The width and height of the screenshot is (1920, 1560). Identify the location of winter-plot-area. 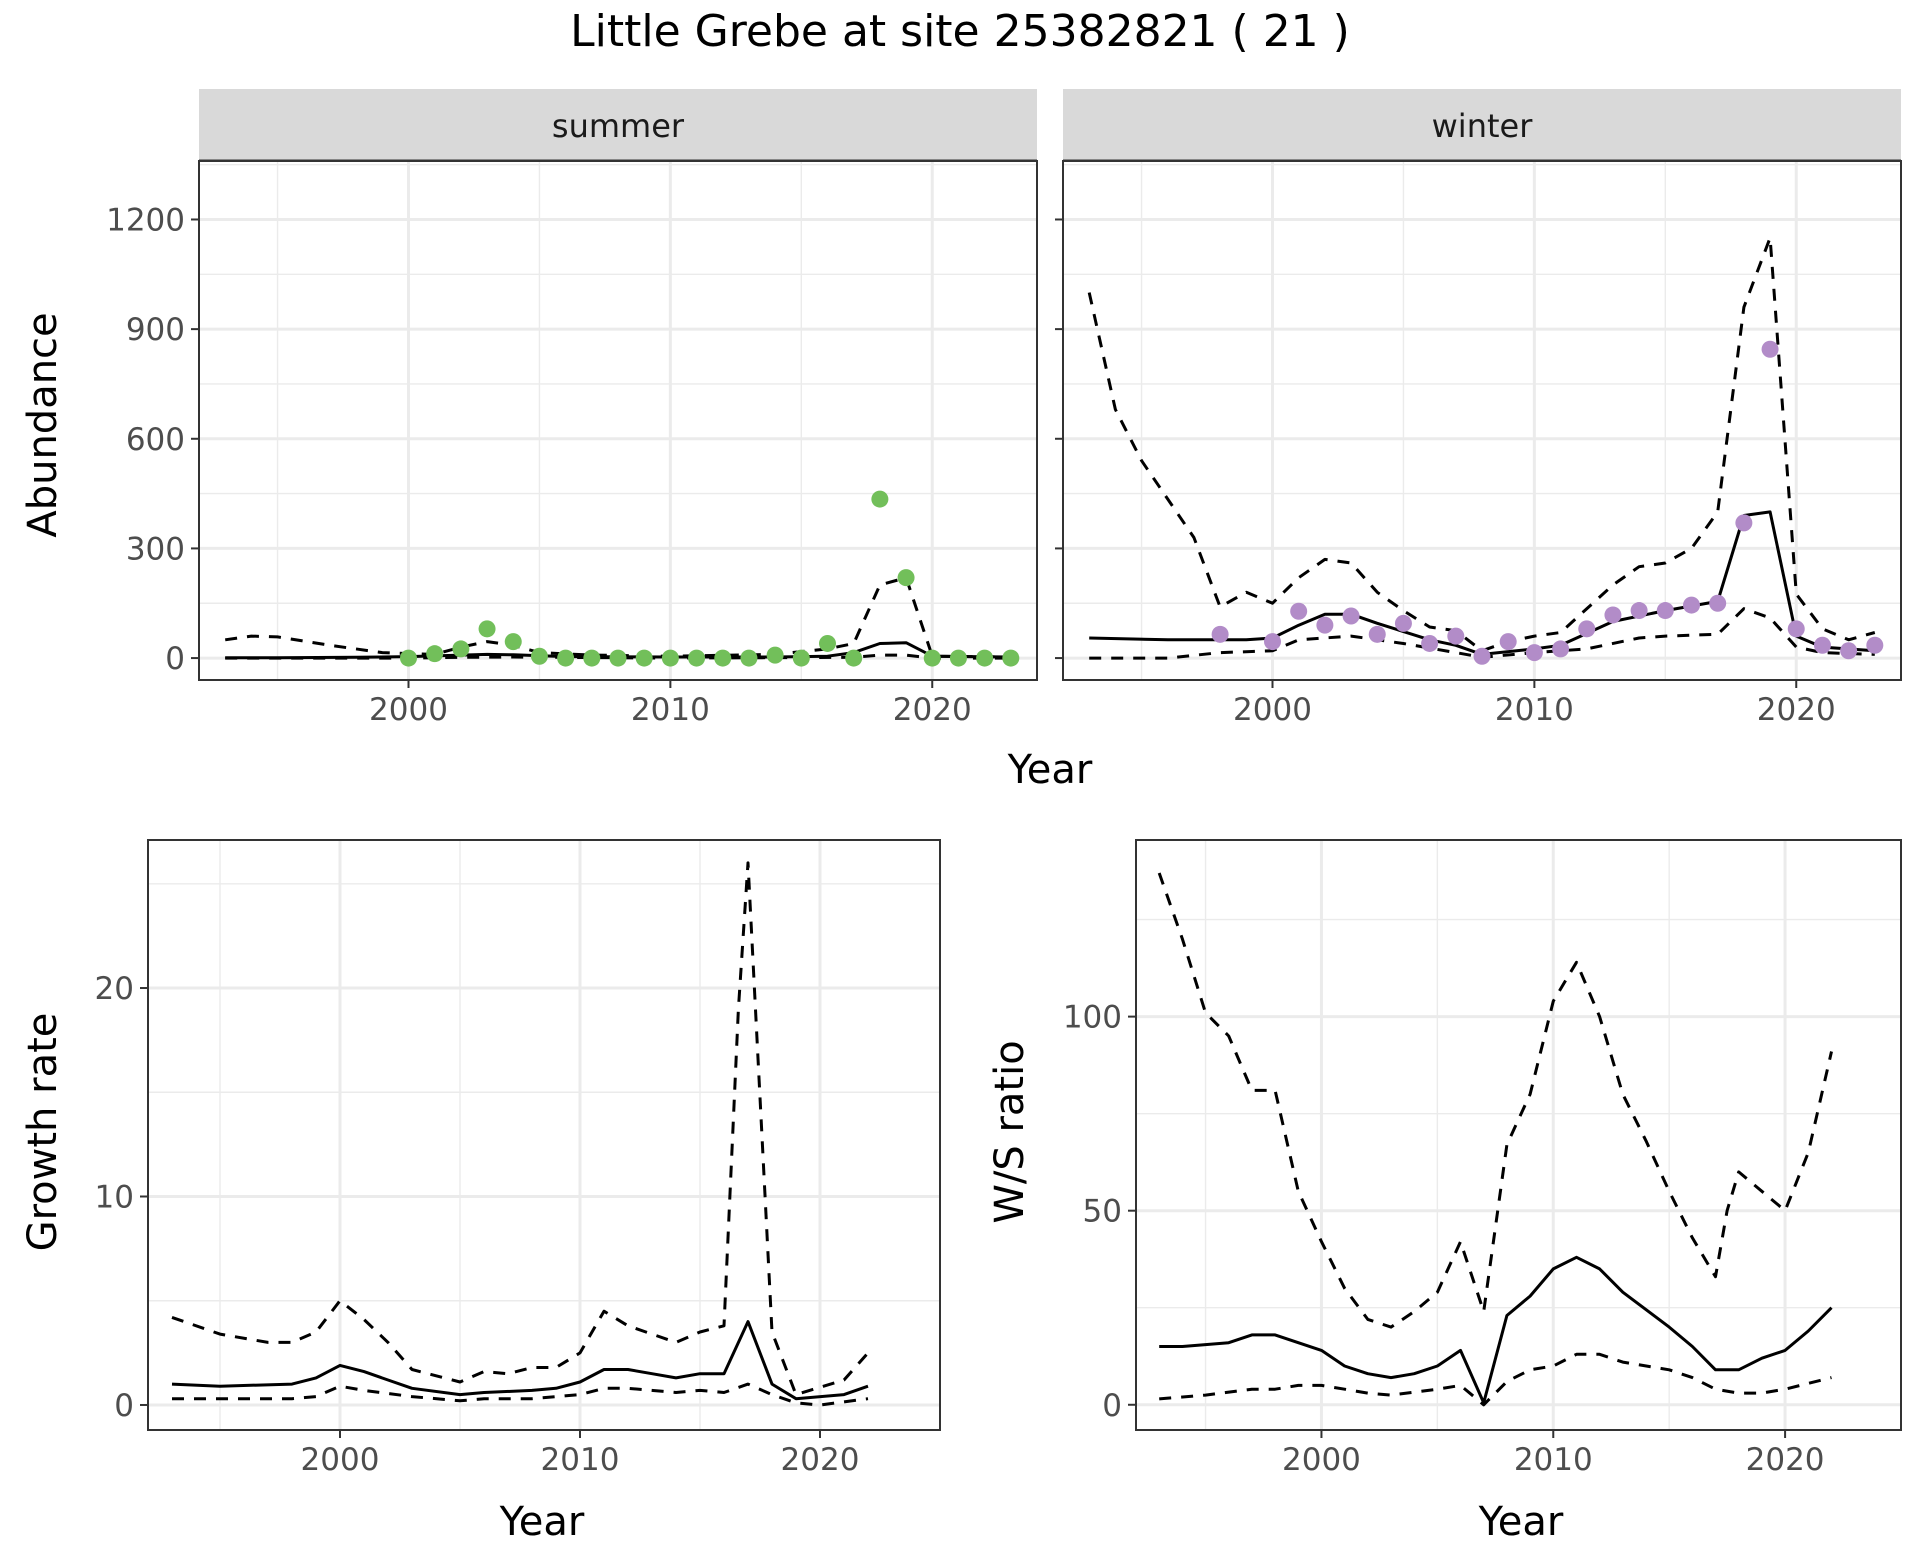
(1482, 420).